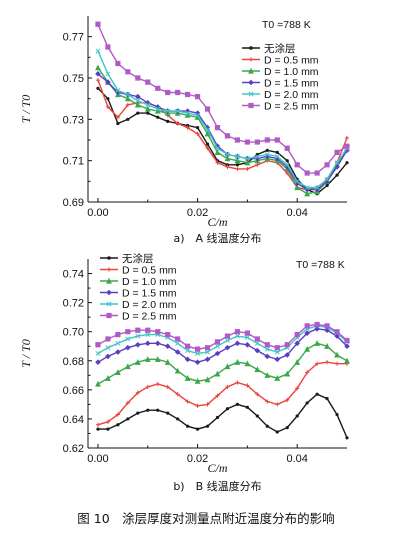 Image resolution: width=412 pixels, height=535 pixels. I want to click on series-d25, so click(222, 336).